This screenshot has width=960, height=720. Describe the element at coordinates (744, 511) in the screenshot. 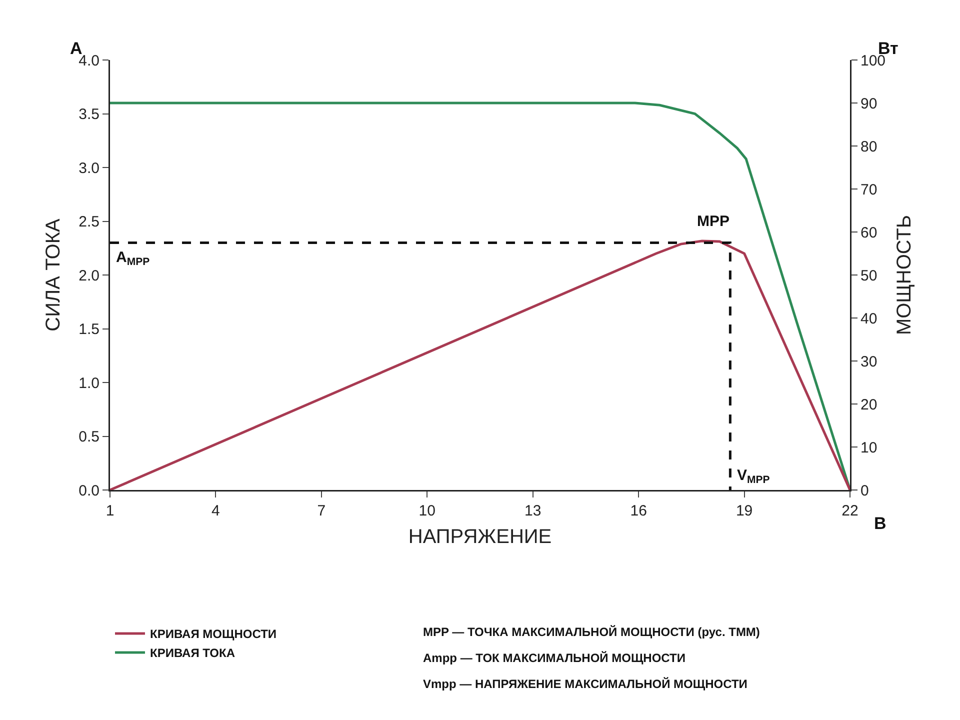

I see `x-tick-label: 19` at that location.